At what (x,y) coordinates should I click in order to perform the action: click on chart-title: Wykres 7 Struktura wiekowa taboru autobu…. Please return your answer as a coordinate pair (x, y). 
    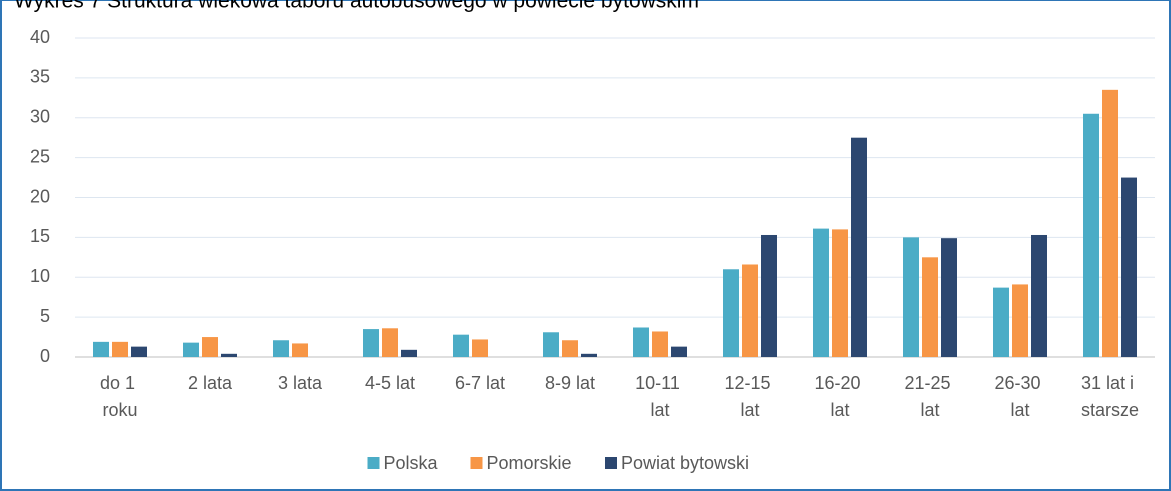
    Looking at the image, I should click on (356, 6).